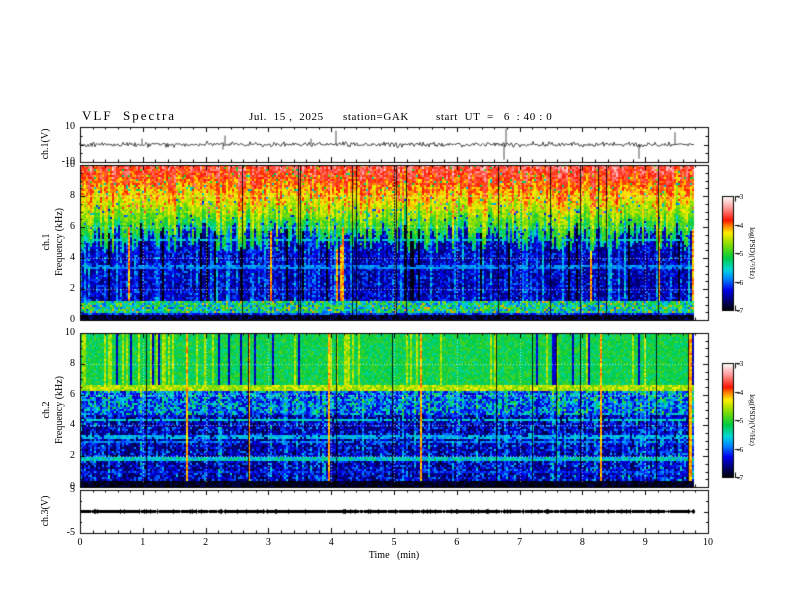 The height and width of the screenshot is (612, 792). I want to click on colorbar1-tick-label: -3, so click(740, 196).